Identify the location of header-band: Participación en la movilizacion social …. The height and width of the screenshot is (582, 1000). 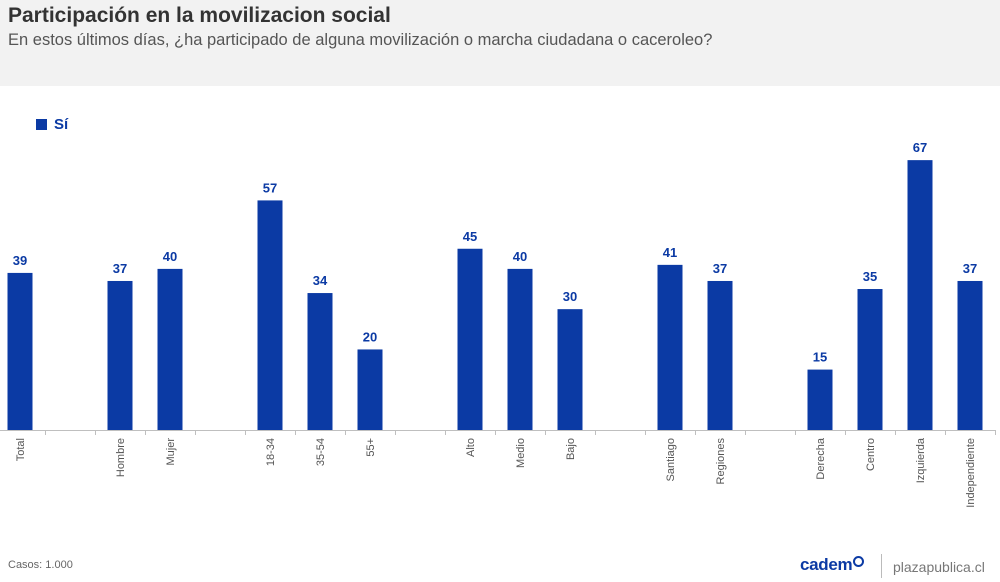
(500, 43).